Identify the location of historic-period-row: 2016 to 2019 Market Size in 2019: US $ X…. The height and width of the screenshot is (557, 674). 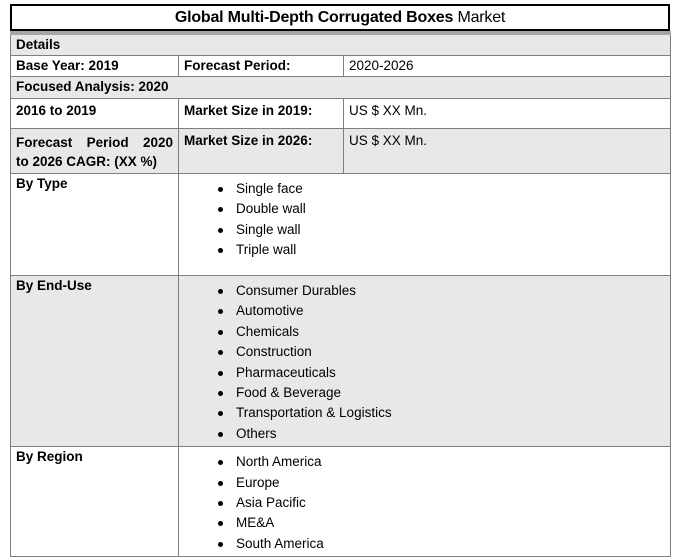
(341, 113).